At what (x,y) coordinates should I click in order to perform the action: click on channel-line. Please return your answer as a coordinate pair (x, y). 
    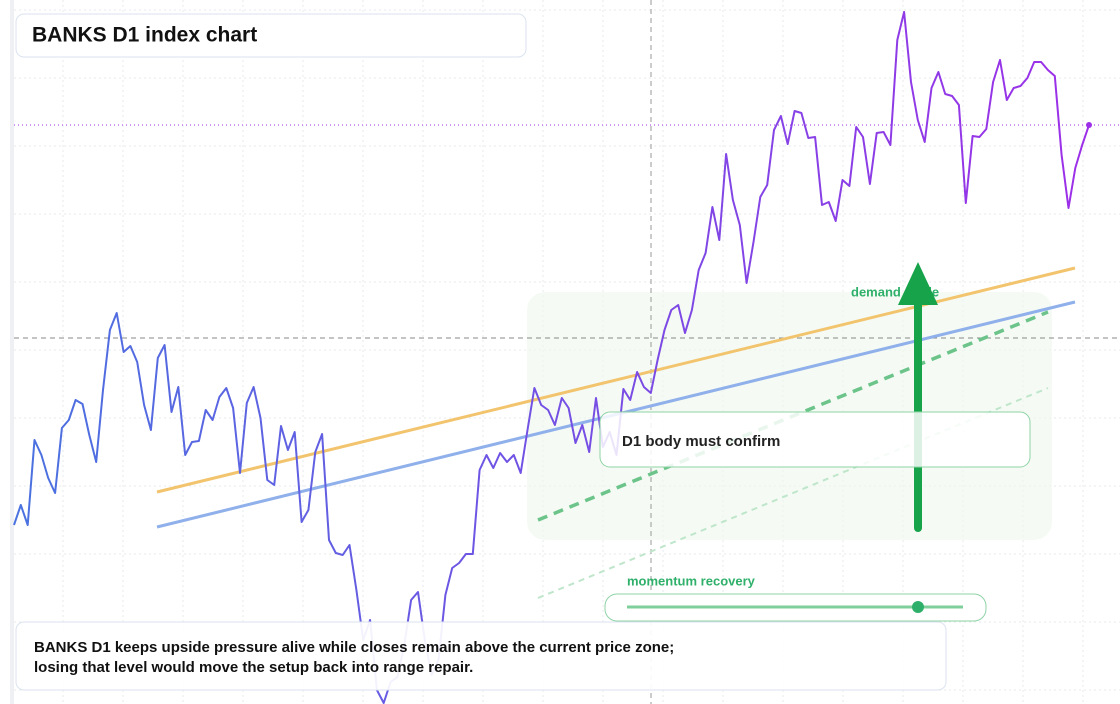
    Looking at the image, I should click on (793, 493).